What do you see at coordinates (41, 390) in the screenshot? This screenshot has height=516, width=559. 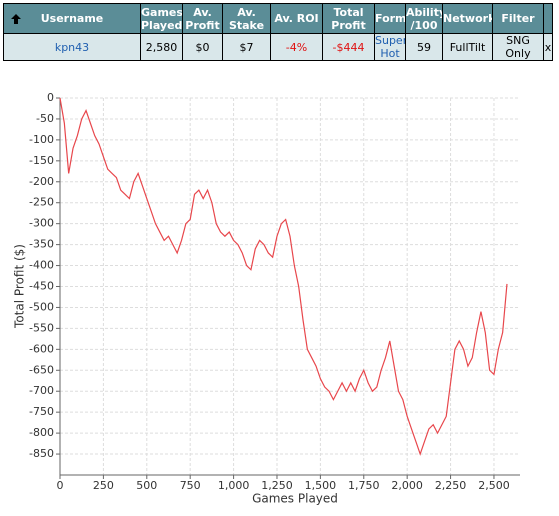 I see `y-tick-label: -700` at bounding box center [41, 390].